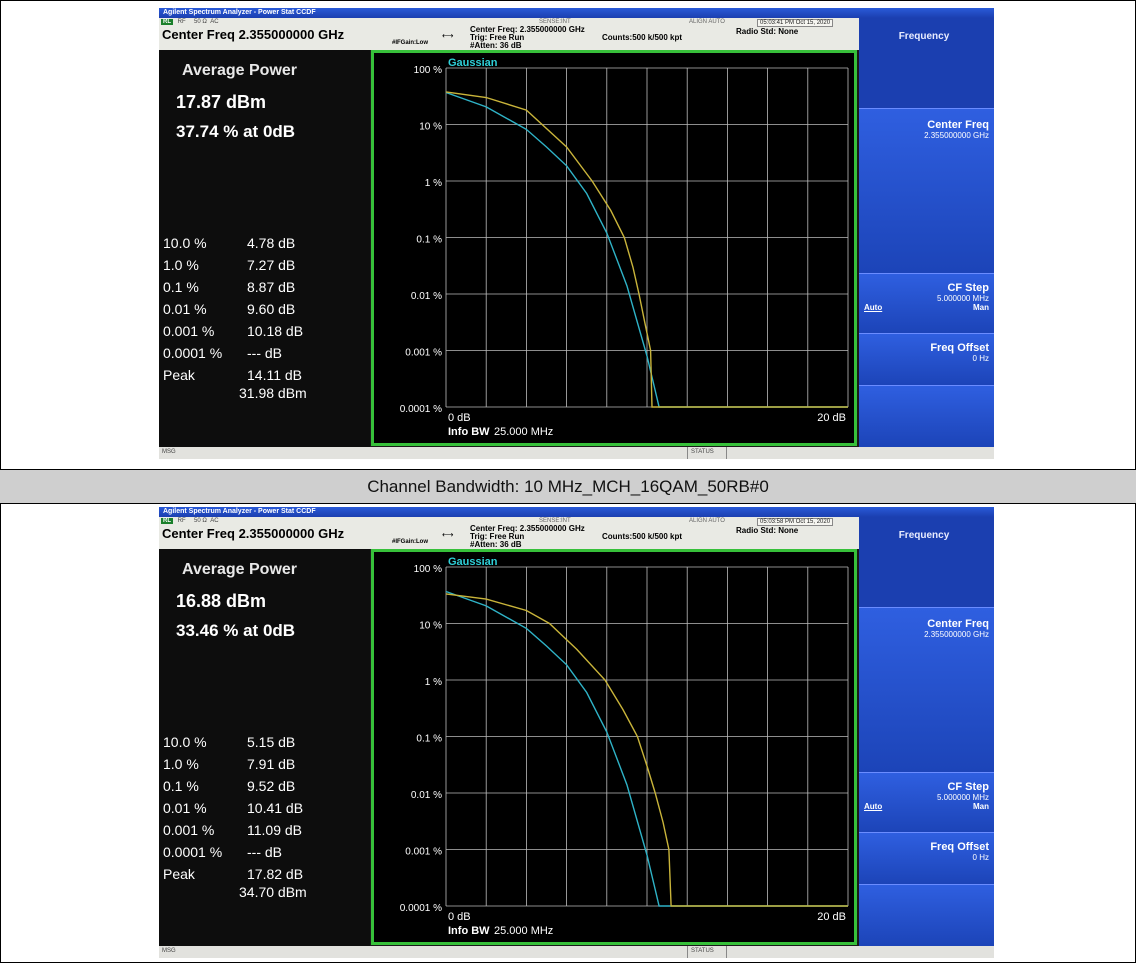 The width and height of the screenshot is (1136, 963). Describe the element at coordinates (273, 393) in the screenshot. I see `power-value: 31.98 dBm` at that location.